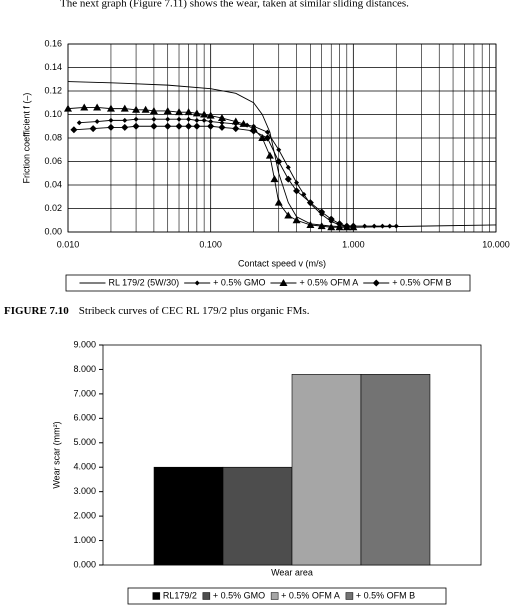 The width and height of the screenshot is (511, 610). Describe the element at coordinates (84, 393) in the screenshot. I see `y-tick-label: 7.000` at that location.